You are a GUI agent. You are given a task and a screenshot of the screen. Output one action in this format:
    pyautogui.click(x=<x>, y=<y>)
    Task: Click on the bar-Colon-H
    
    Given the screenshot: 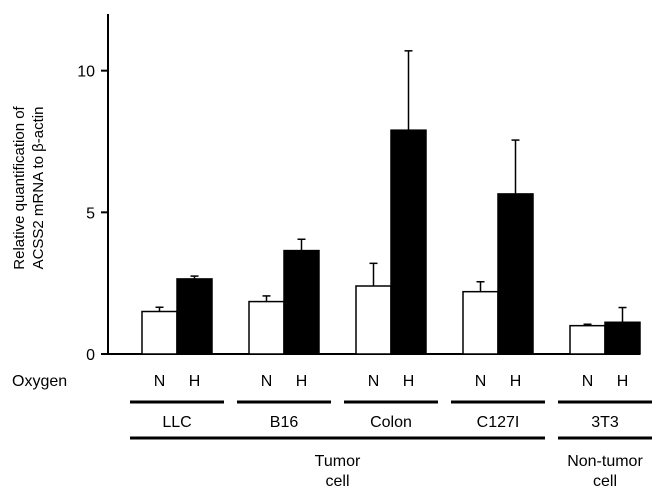 What is the action you would take?
    pyautogui.click(x=408, y=242)
    